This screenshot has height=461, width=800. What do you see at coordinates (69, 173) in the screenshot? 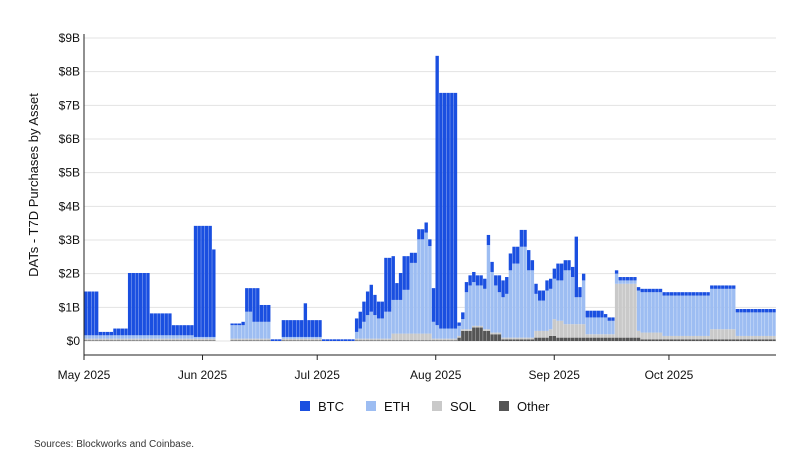
I see `y-tick-label: $5B` at bounding box center [69, 173].